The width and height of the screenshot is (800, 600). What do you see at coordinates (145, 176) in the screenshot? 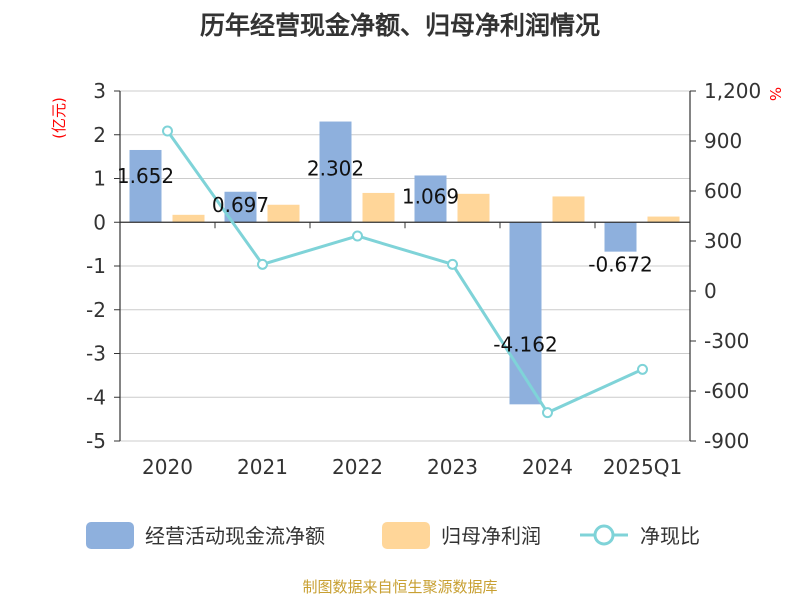
I see `bar-label-cashflow: 1.652` at bounding box center [145, 176].